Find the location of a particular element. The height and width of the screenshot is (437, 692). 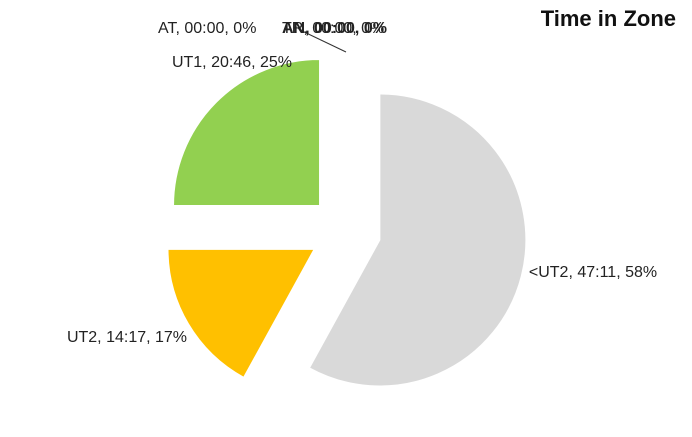

data-label: TR, 00:00, 0% is located at coordinates (333, 28).